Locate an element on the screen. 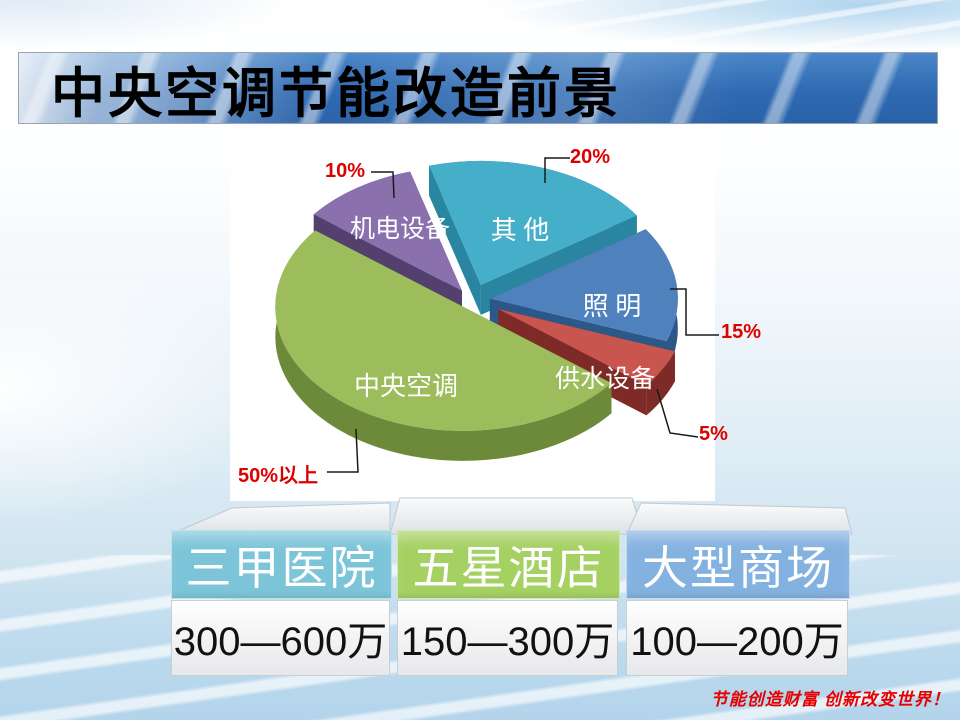 Image resolution: width=960 pixels, height=720 pixels. pie-pct-mech-equipment: 10% is located at coordinates (345, 171).